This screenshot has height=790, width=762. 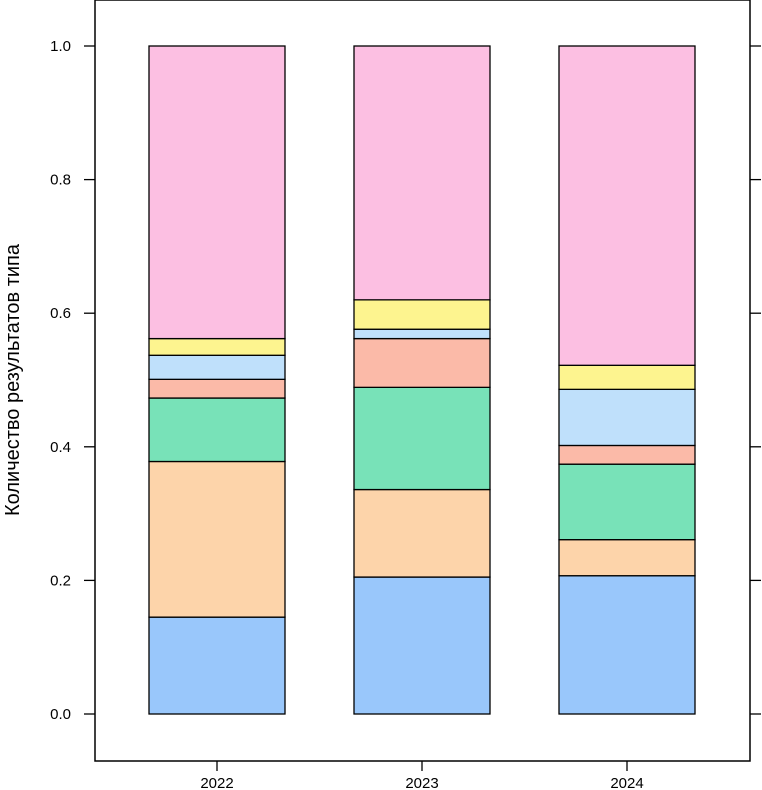 What do you see at coordinates (60, 580) in the screenshot?
I see `y-tick-label: 0.2` at bounding box center [60, 580].